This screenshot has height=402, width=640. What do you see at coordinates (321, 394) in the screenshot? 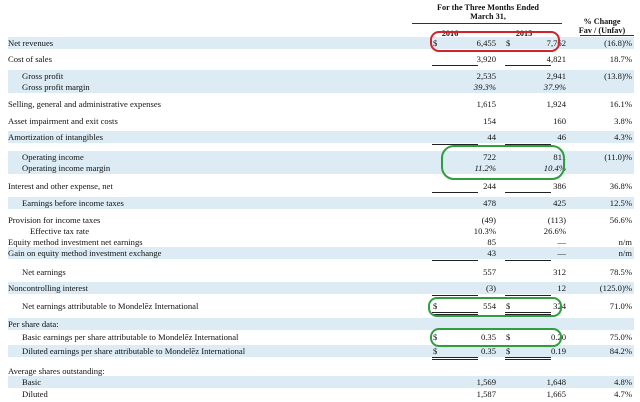
I see `row-diluted-shares: Diluted 1,587 1,665 4.7%` at bounding box center [321, 394].